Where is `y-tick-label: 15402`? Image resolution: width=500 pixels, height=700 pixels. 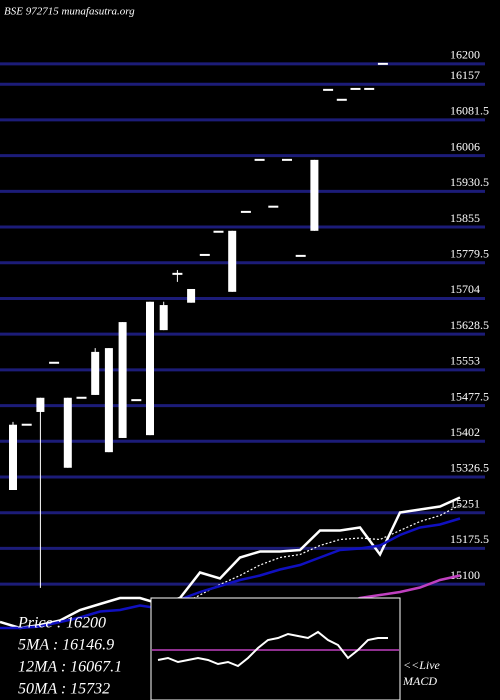 y-tick-label: 15402 is located at coordinates (465, 432).